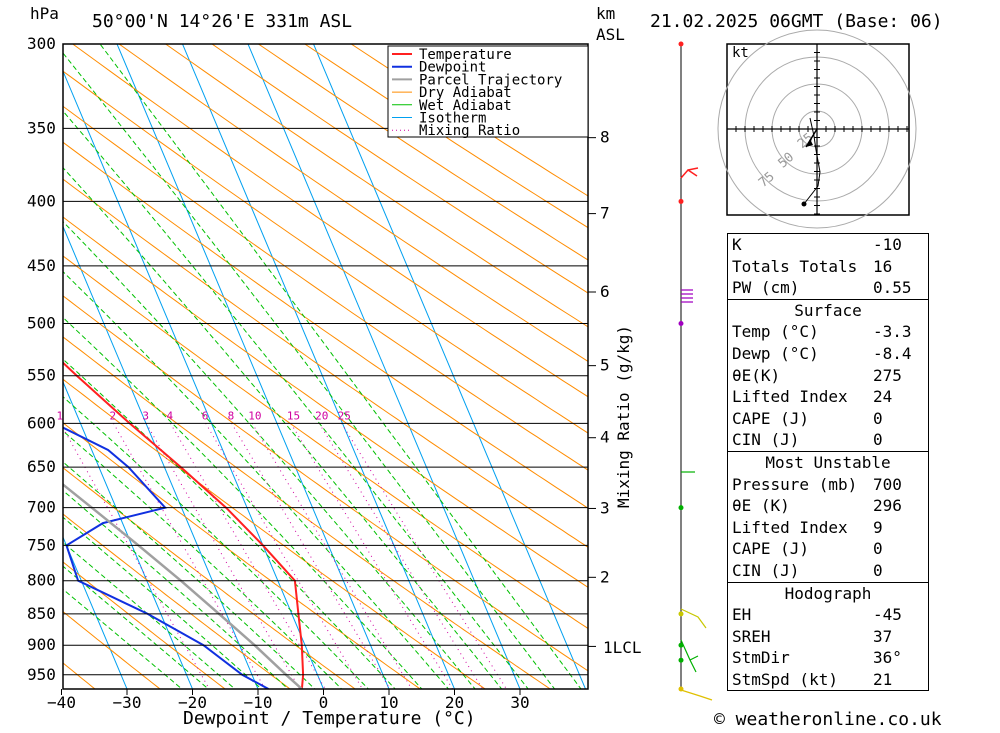 This screenshot has height=733, width=1000. I want to click on index-key: Dewp (°C), so click(775, 353).